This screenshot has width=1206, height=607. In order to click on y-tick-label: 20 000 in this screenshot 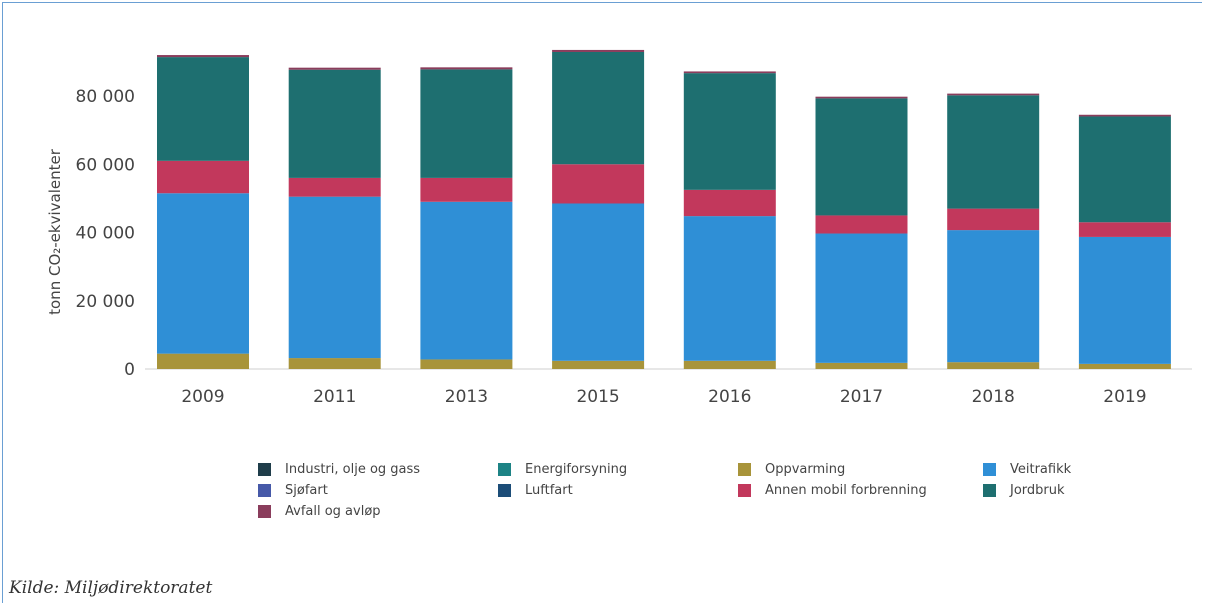, I will do `click(105, 302)`.